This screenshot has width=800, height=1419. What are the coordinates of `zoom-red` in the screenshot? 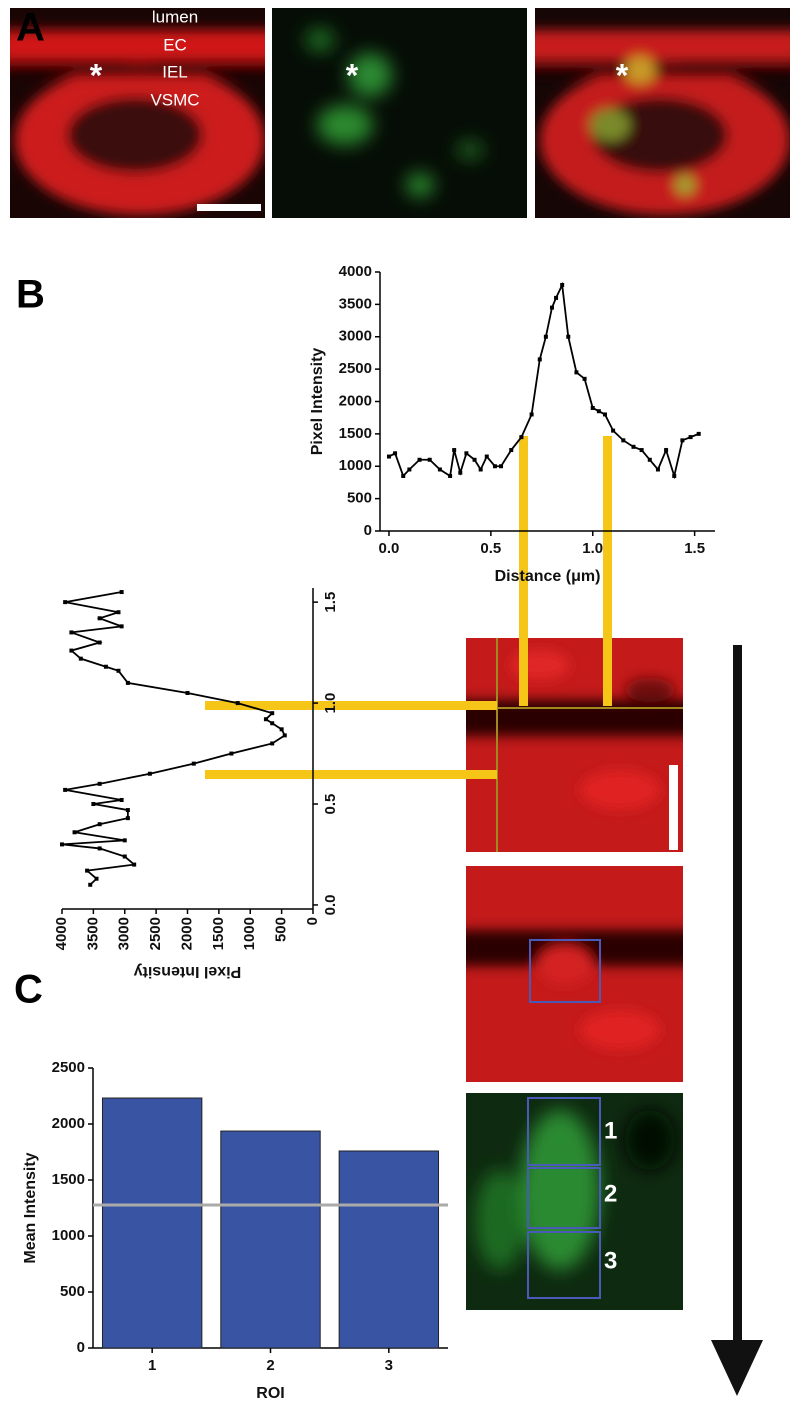 It's located at (574, 745).